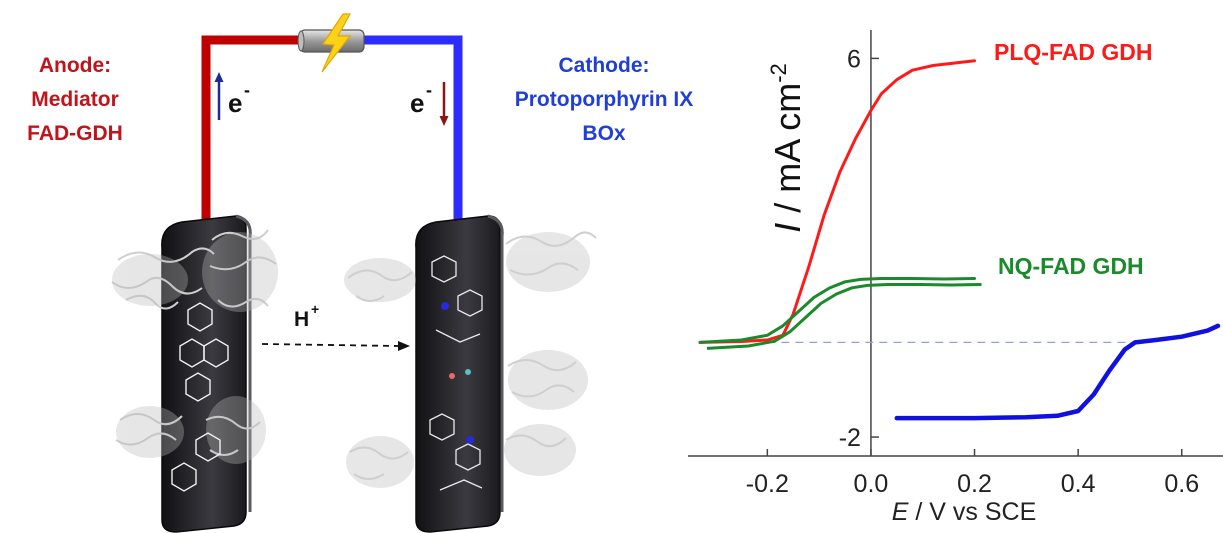  Describe the element at coordinates (336, 43) in the screenshot. I see `lightning-bolt-icon` at that location.